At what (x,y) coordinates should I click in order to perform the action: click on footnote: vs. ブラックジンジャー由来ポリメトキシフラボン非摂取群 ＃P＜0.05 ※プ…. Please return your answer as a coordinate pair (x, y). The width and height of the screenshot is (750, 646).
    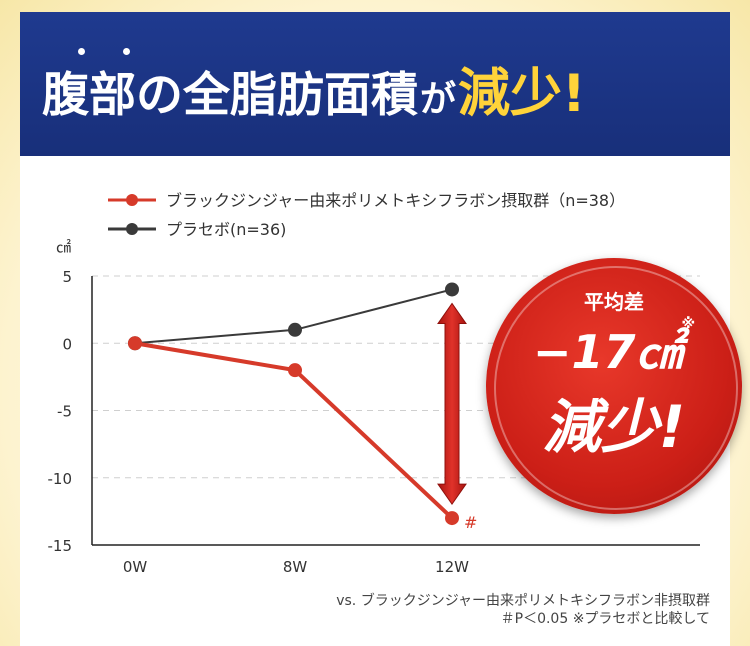
    Looking at the image, I should click on (523, 610).